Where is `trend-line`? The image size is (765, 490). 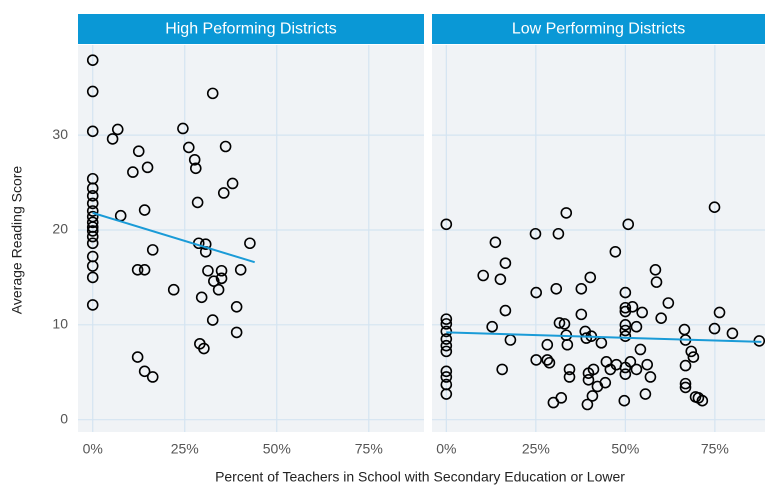 trend-line is located at coordinates (173, 237).